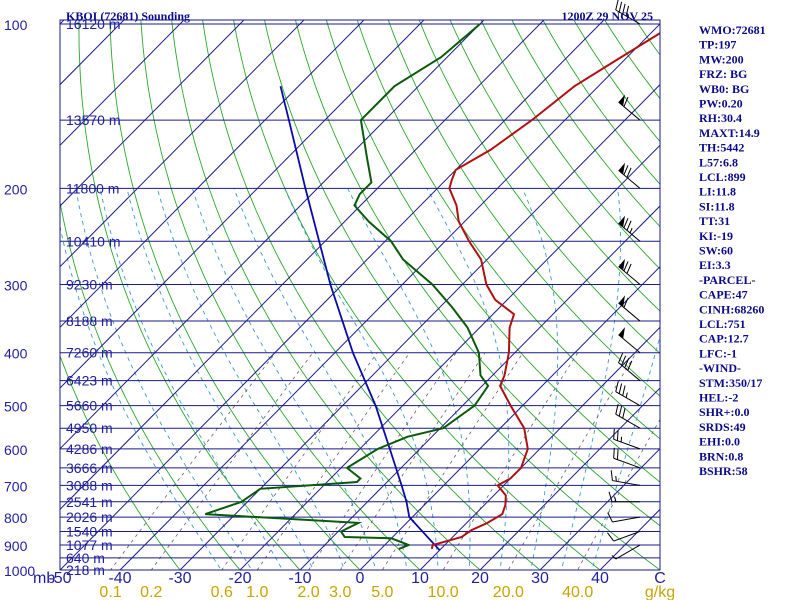  I want to click on station-title: KBOI (72681) Sounding, so click(128, 16).